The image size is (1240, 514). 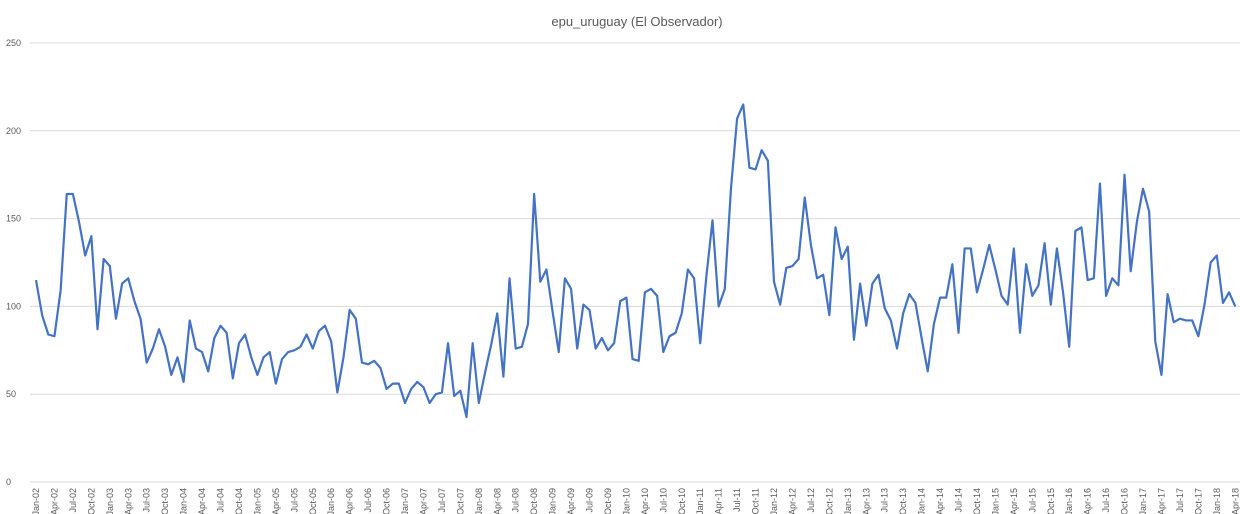 I want to click on x-tick-label: Apr-14, so click(x=940, y=501).